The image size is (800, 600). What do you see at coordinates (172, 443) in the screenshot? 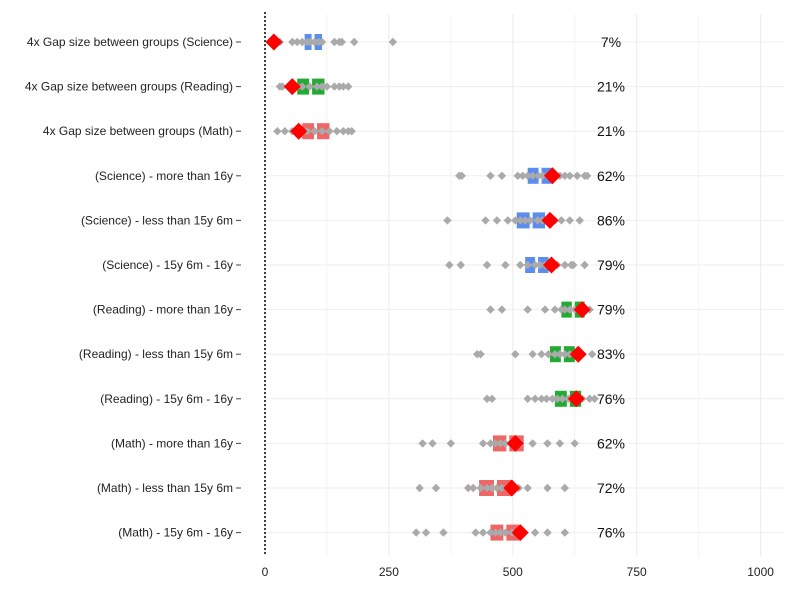
I see `row-label: (Math) - more than 16y` at bounding box center [172, 443].